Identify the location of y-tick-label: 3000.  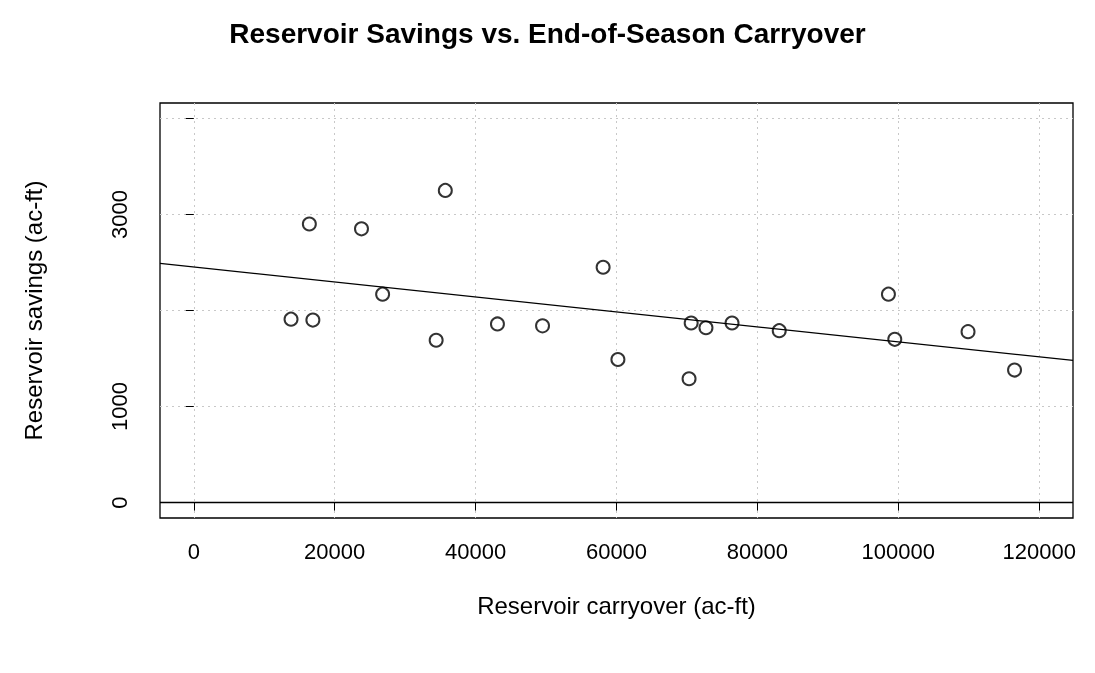
(119, 214).